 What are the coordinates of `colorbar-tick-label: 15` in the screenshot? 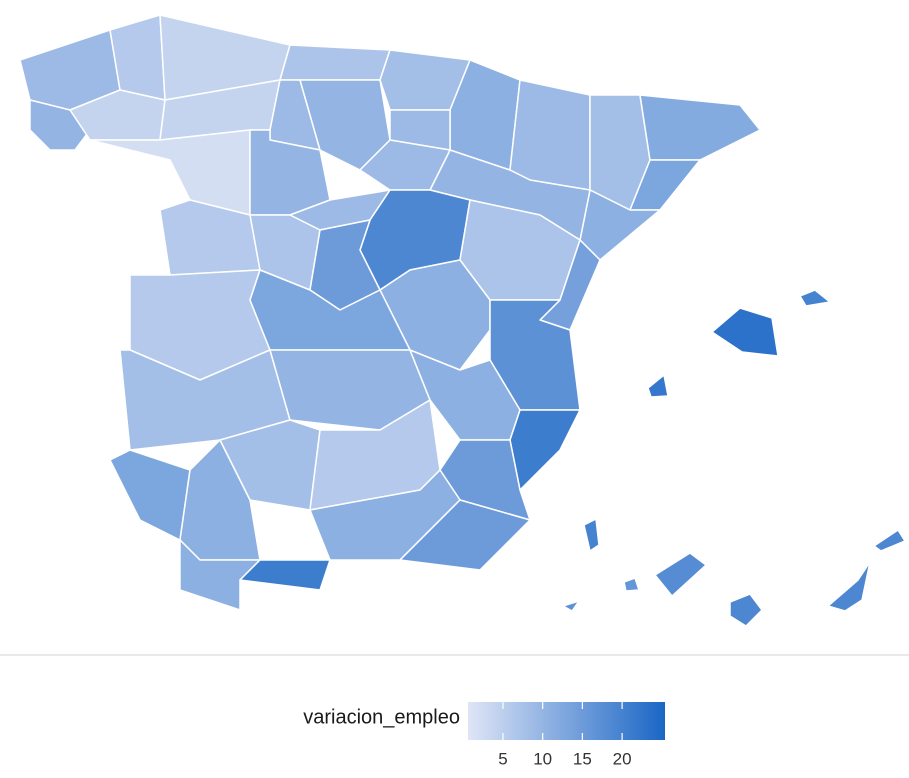 It's located at (582, 758).